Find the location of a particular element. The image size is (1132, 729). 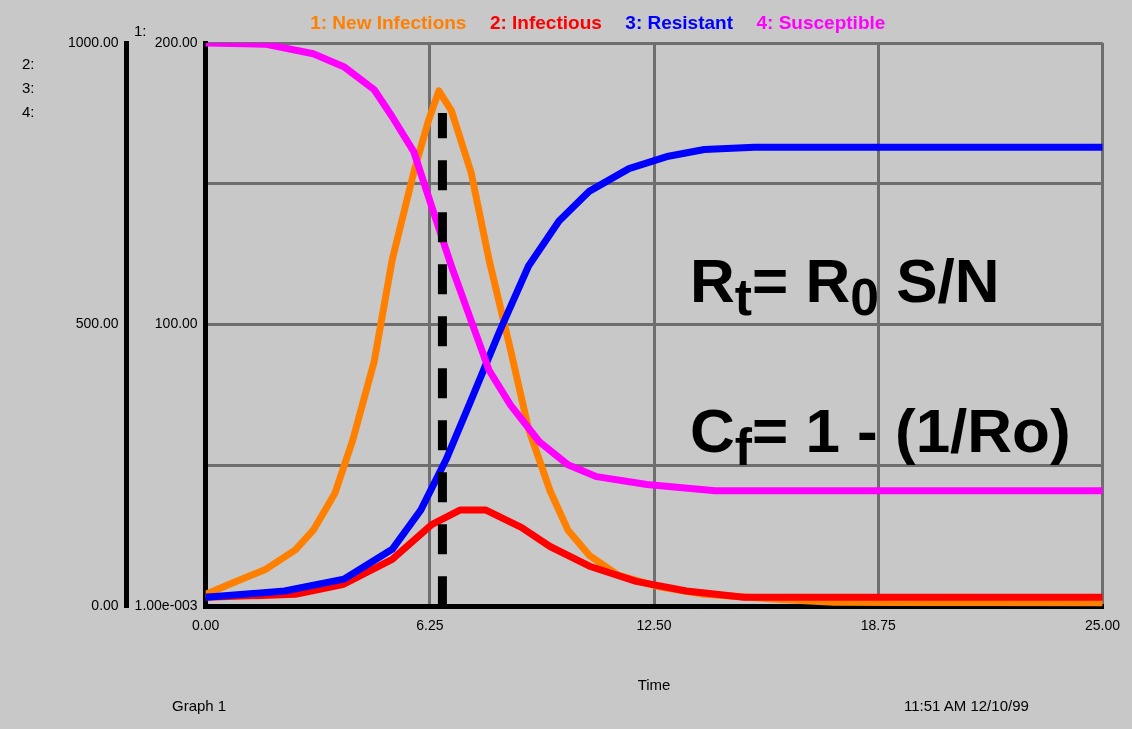

x-tick-label: 6.25 is located at coordinates (430, 625).